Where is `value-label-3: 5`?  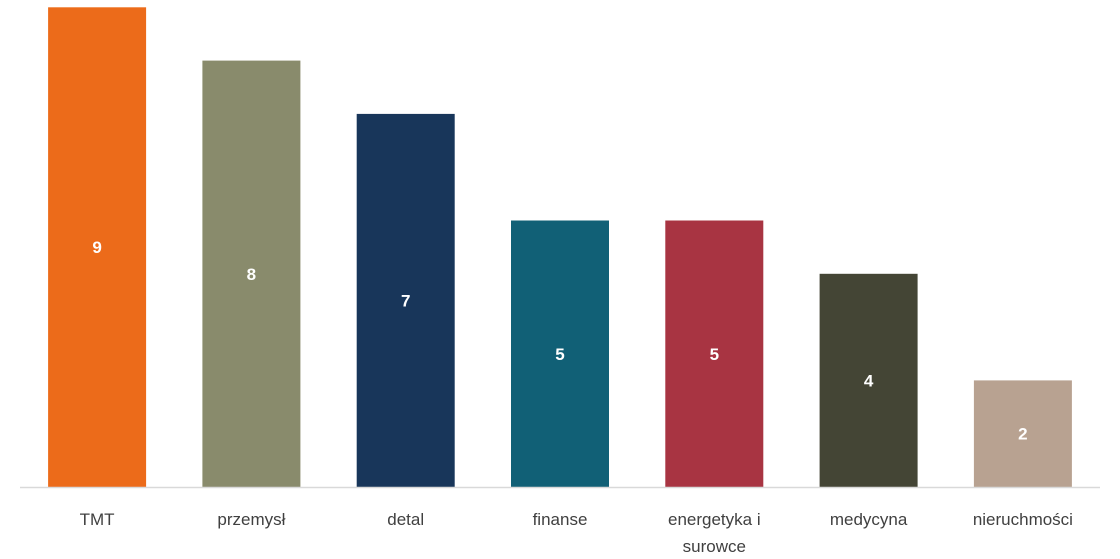
value-label-3: 5 is located at coordinates (559, 354).